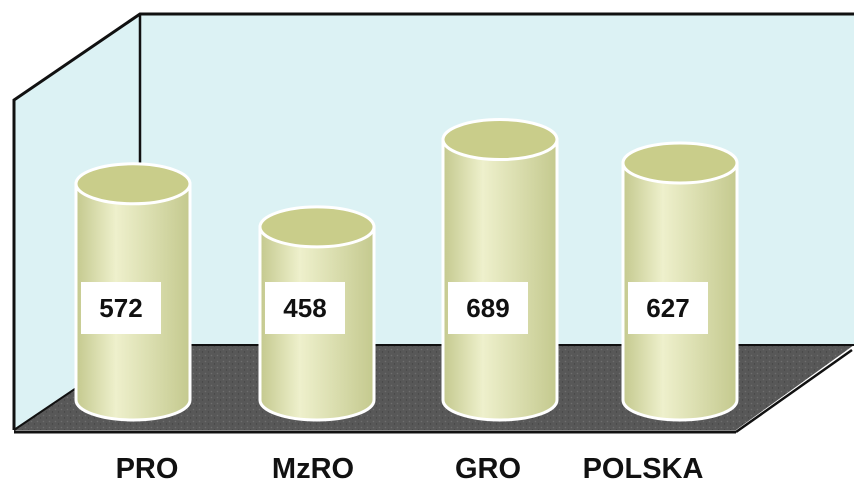 Image resolution: width=854 pixels, height=487 pixels. I want to click on value-label: 572, so click(120, 308).